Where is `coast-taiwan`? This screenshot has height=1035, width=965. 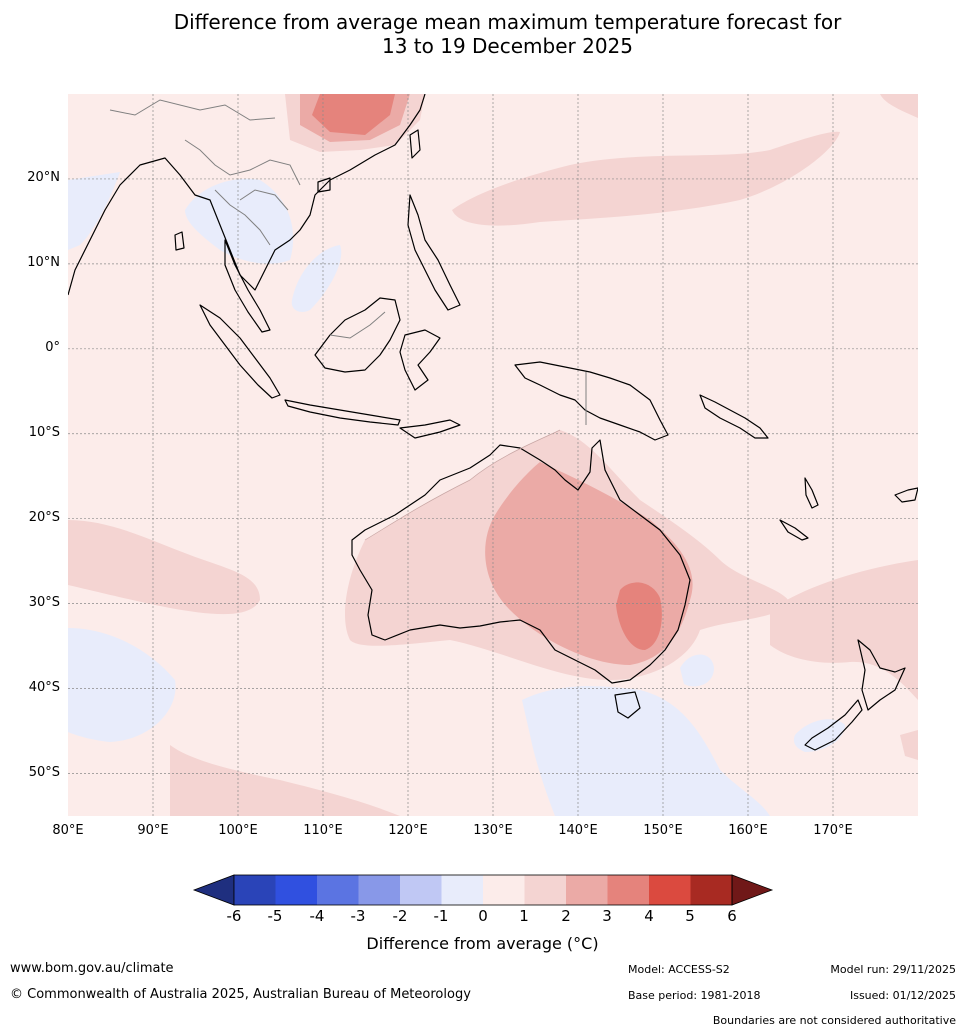 coast-taiwan is located at coordinates (415, 144).